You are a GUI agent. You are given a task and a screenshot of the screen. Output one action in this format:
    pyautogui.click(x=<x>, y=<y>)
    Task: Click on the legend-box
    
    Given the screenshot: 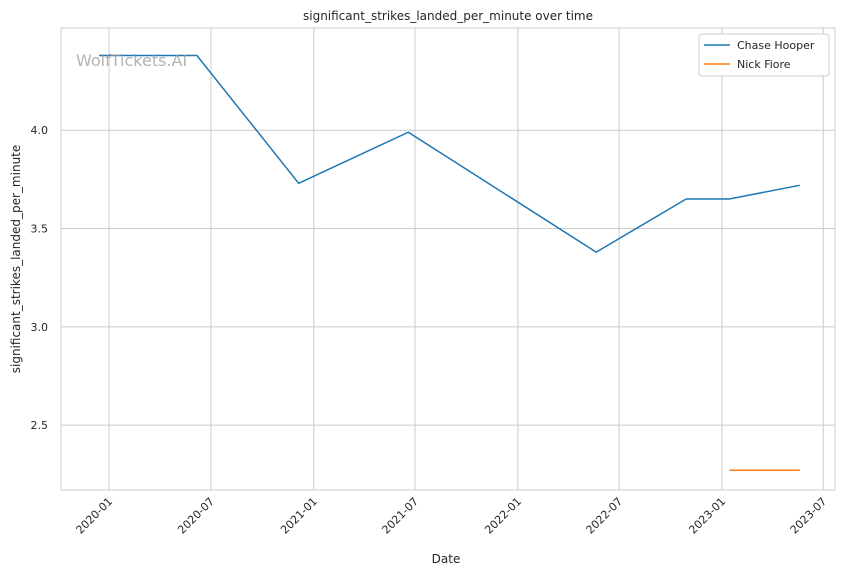 What is the action you would take?
    pyautogui.click(x=764, y=55)
    